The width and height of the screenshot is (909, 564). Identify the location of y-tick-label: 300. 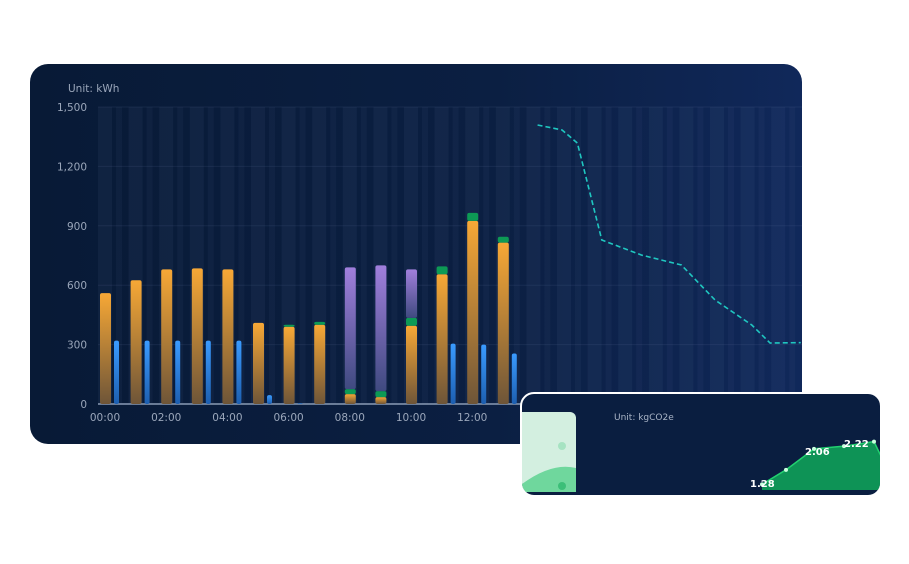
(77, 346).